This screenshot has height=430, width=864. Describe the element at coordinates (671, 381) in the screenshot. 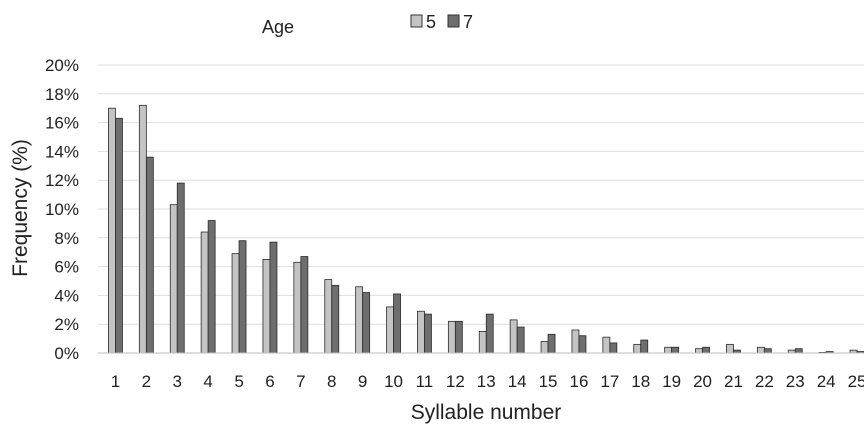

I see `x-tick-label: 19` at that location.